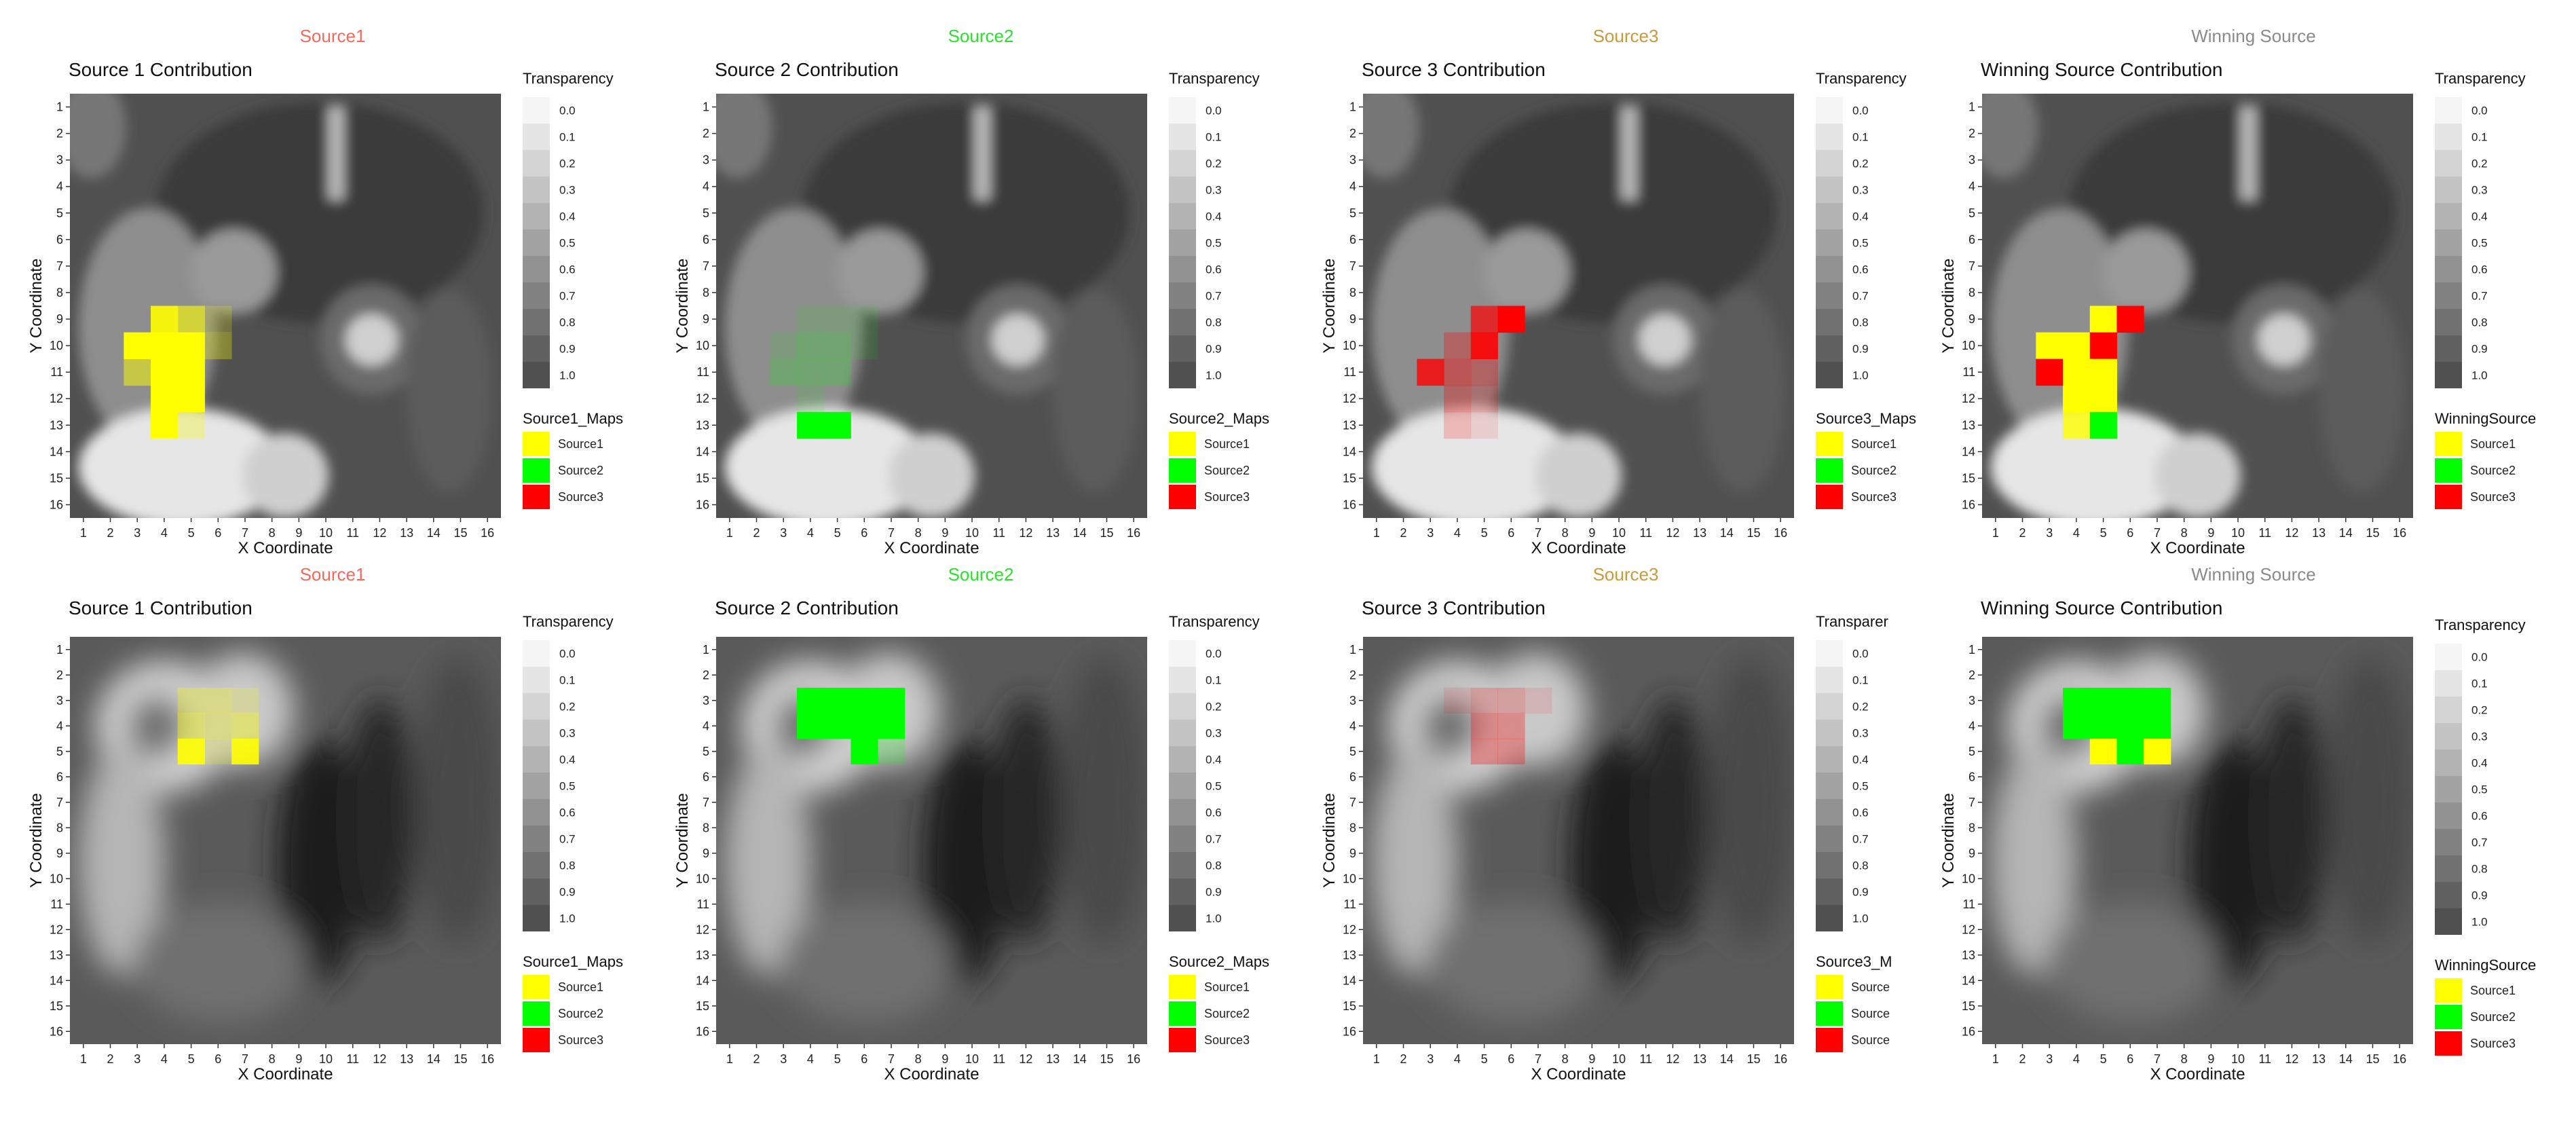 The width and height of the screenshot is (2576, 1129). What do you see at coordinates (281, 306) in the screenshot?
I see `background-texture` at bounding box center [281, 306].